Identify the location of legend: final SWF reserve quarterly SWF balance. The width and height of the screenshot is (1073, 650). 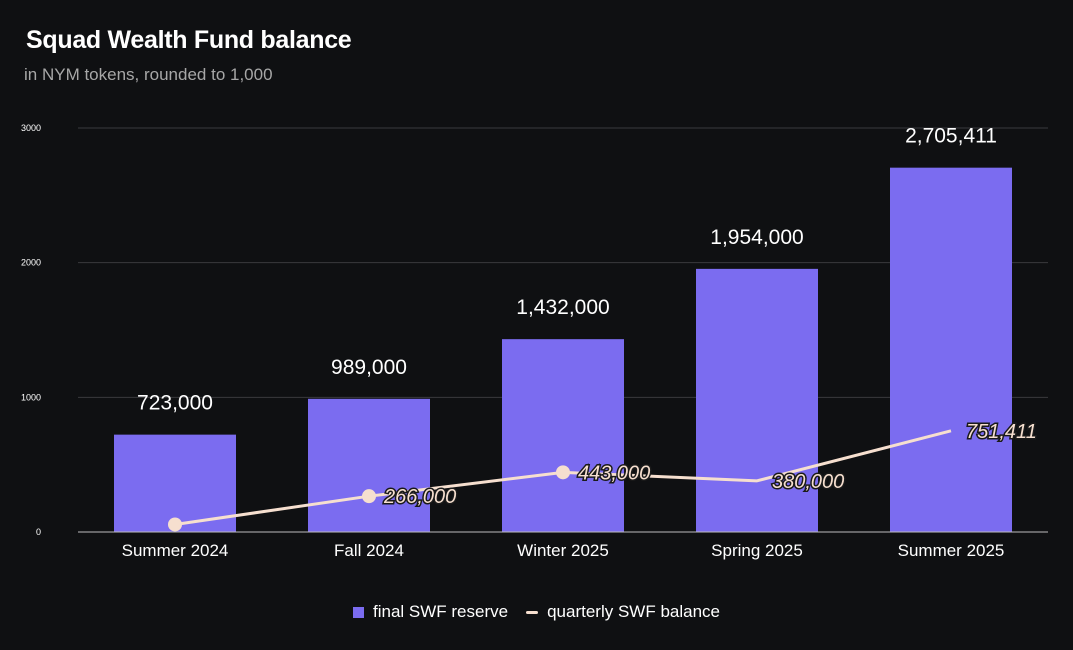
(536, 612).